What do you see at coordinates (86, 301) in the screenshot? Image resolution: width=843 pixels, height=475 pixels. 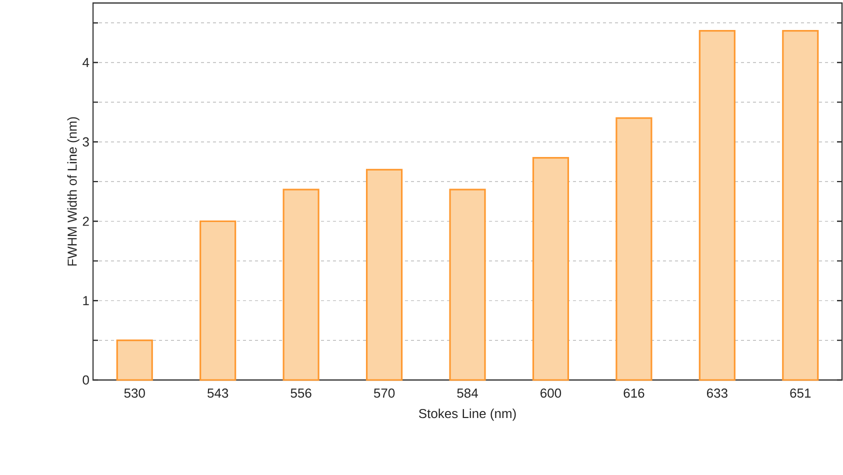 I see `y-tick-label: 1` at bounding box center [86, 301].